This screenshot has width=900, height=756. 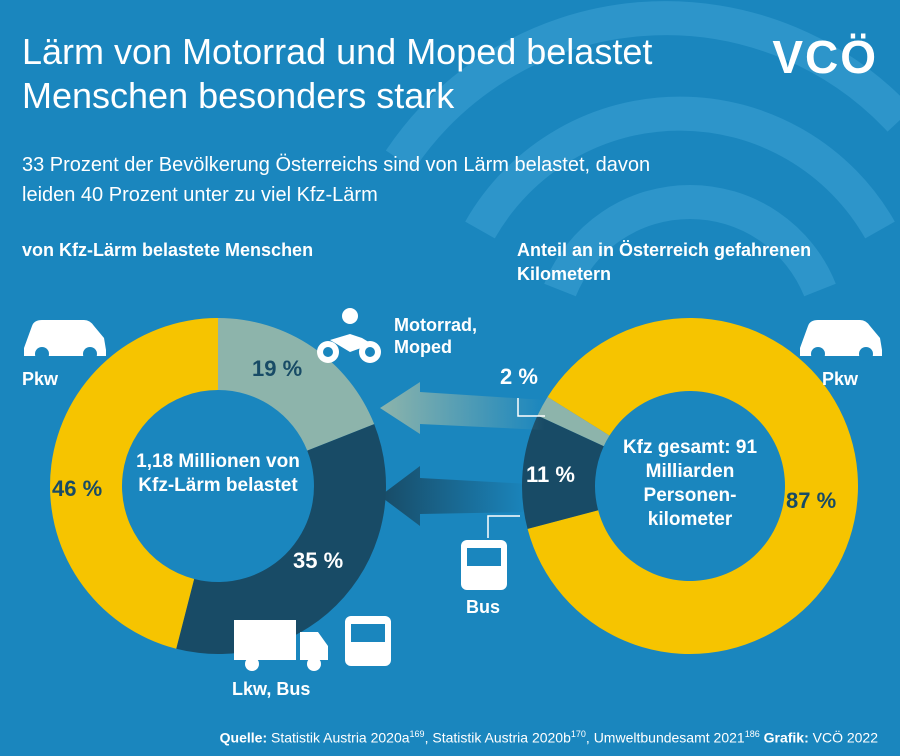 What do you see at coordinates (435, 336) in the screenshot?
I see `category-label: Motorrad, Moped` at bounding box center [435, 336].